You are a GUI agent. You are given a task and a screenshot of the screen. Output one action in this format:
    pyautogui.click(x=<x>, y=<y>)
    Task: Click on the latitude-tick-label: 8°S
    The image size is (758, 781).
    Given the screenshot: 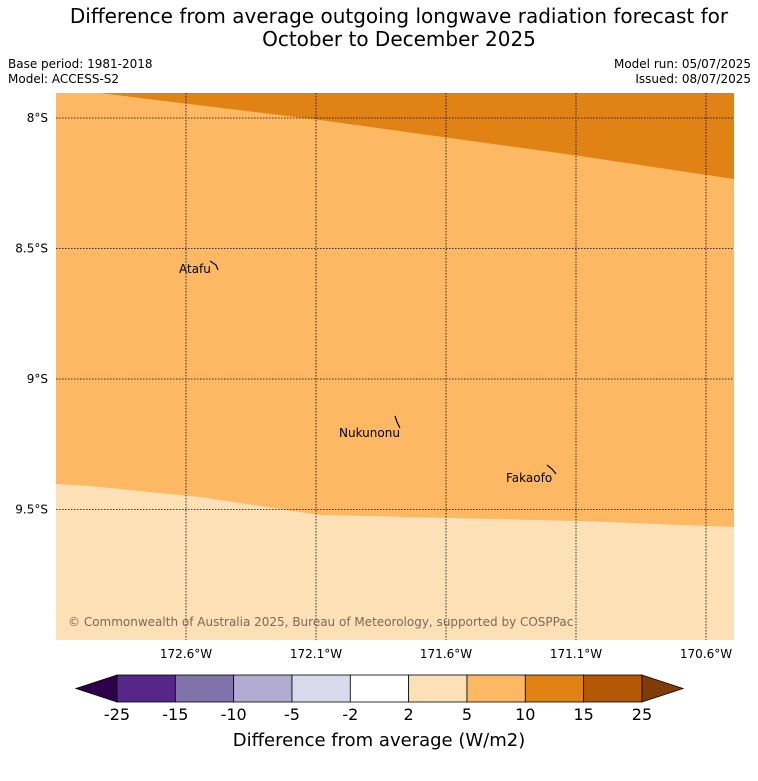 What is the action you would take?
    pyautogui.click(x=37, y=118)
    